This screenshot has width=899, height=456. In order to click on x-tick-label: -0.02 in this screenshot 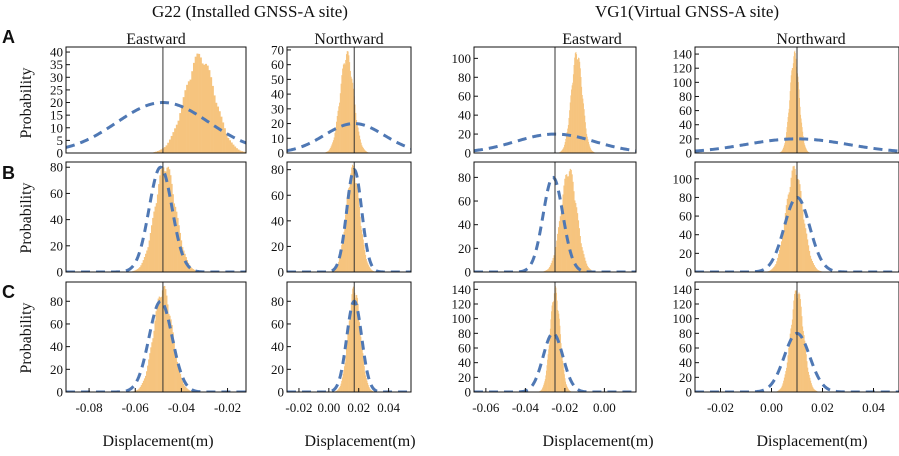, I will do `click(298, 407)`.